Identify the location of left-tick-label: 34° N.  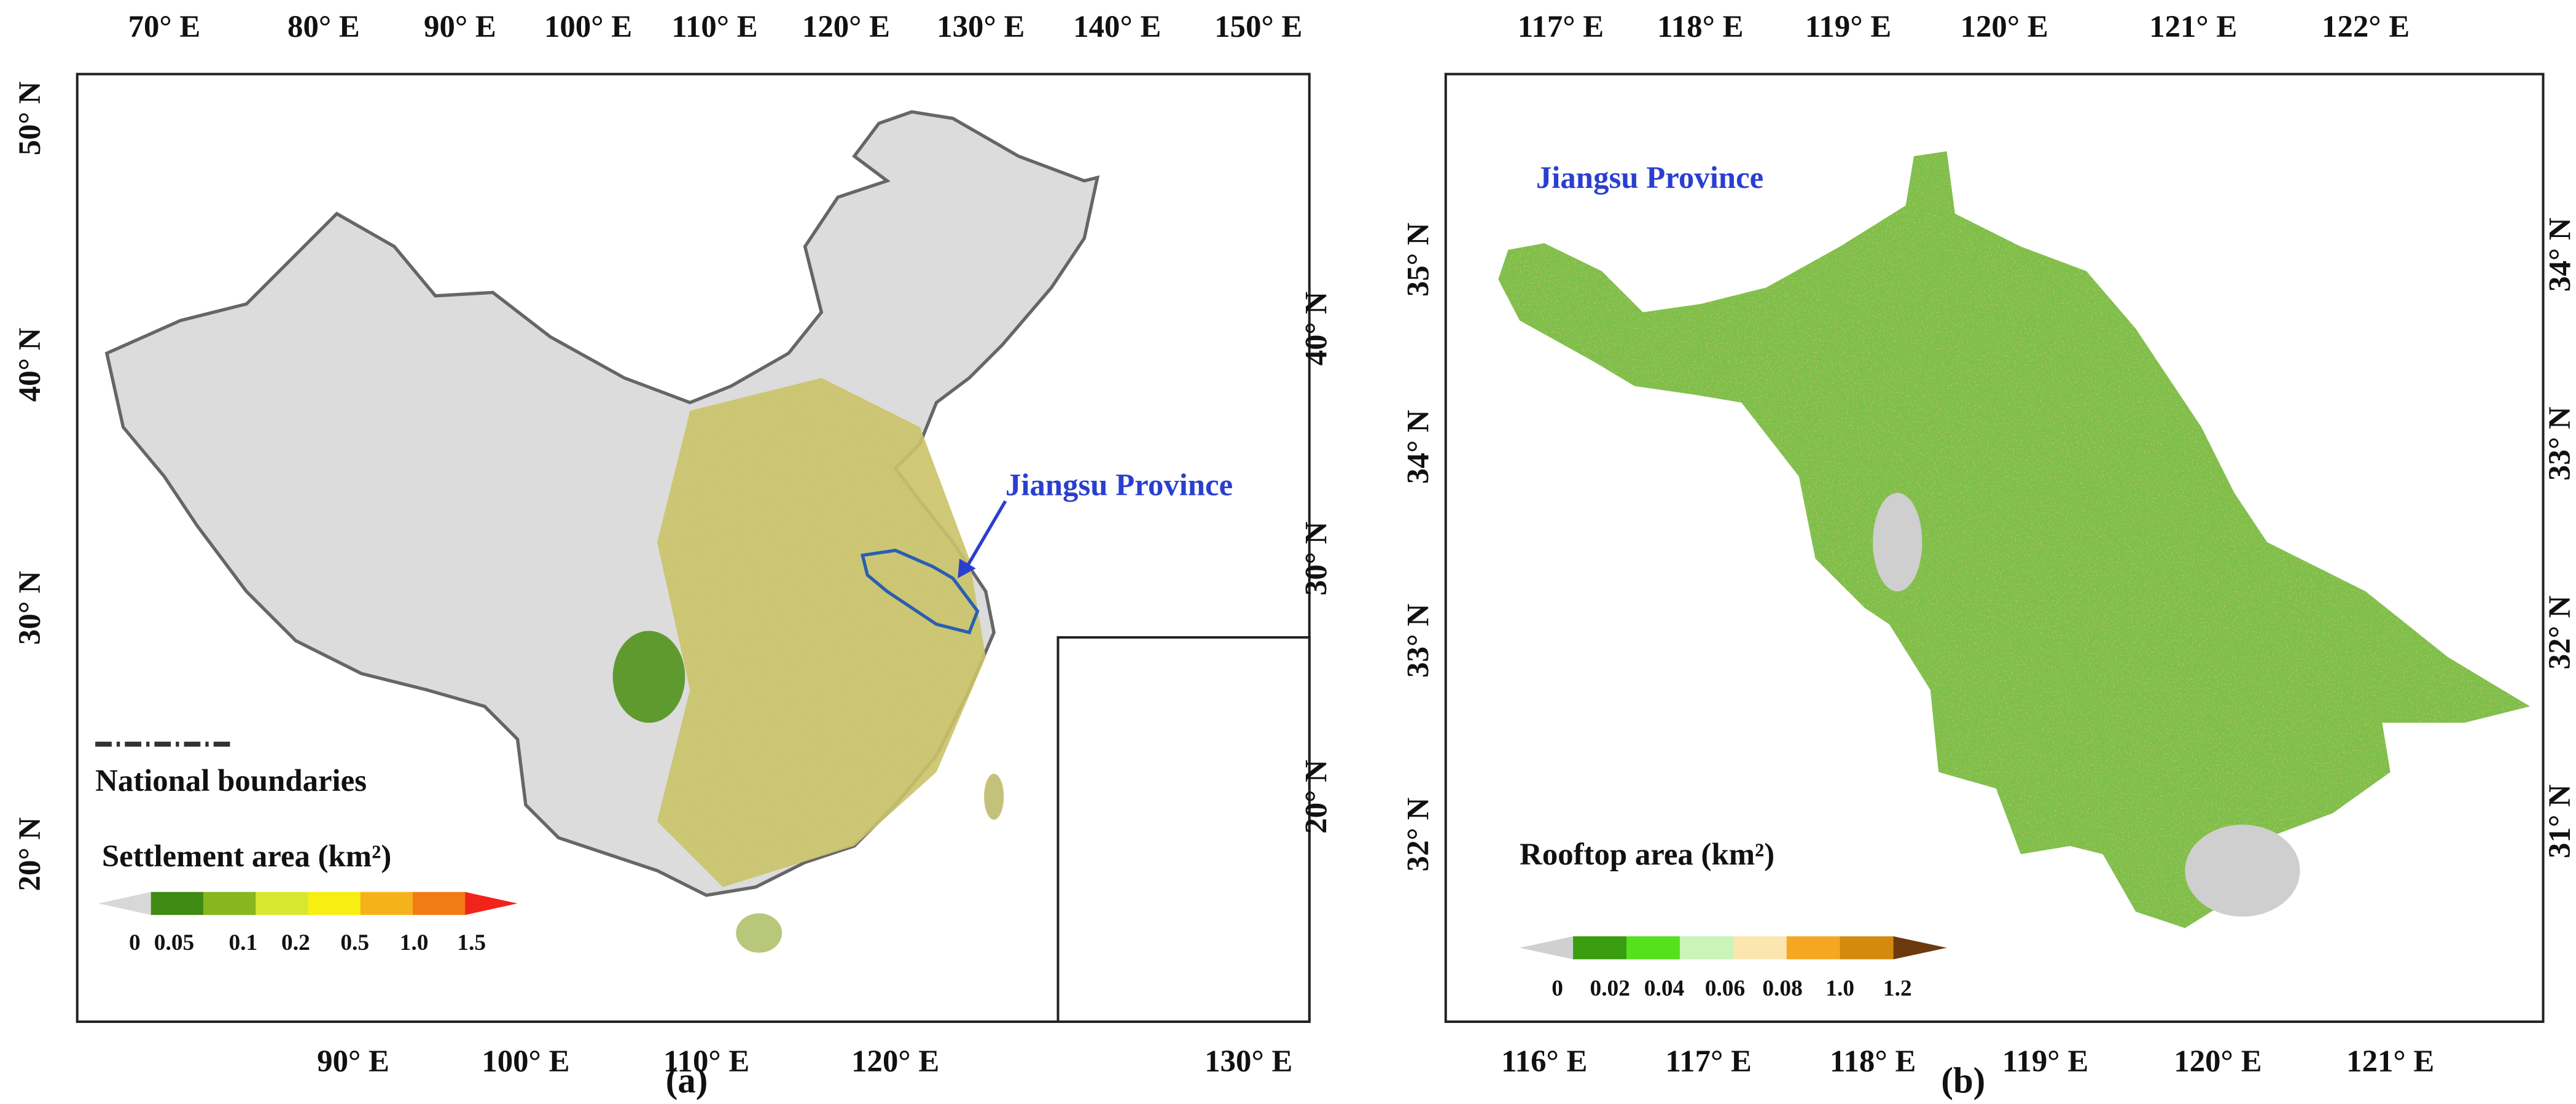
(1417, 447).